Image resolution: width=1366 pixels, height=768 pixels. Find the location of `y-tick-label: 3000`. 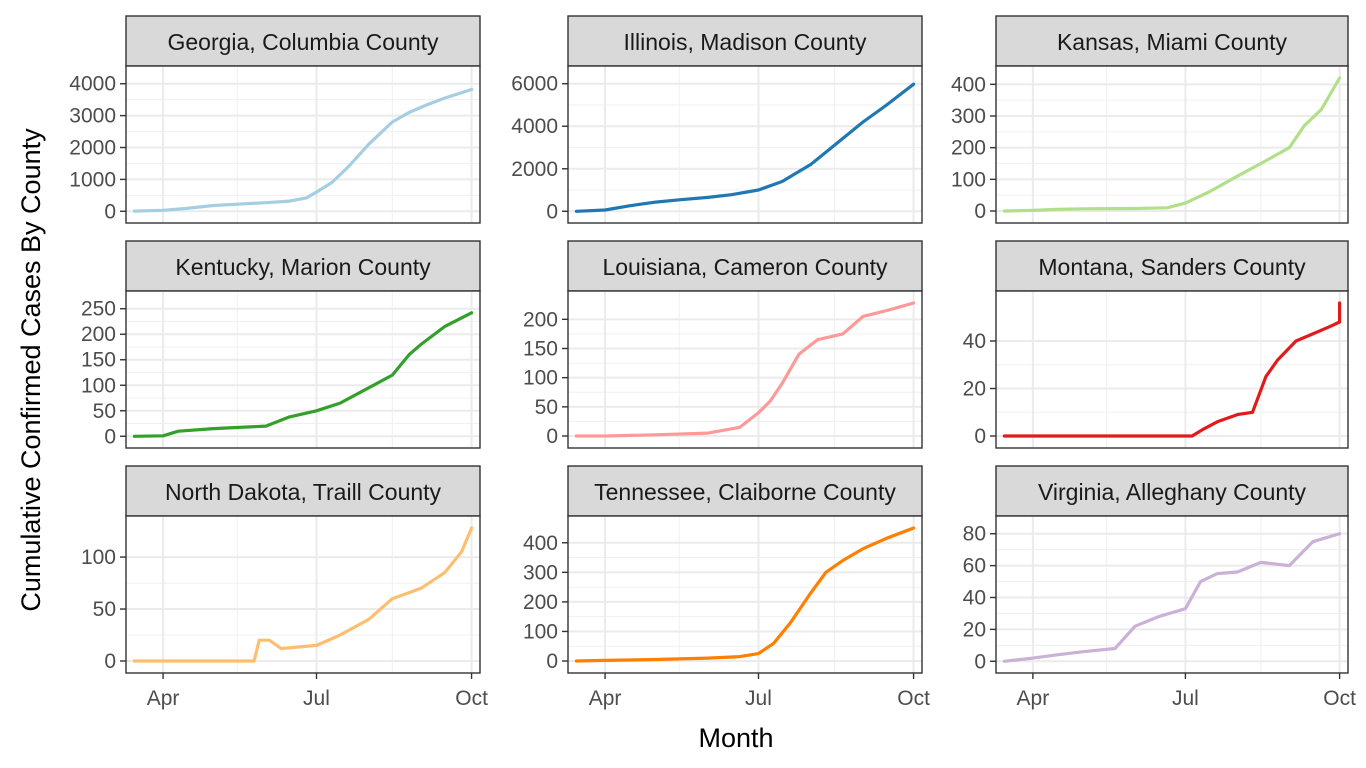

y-tick-label: 3000 is located at coordinates (92, 116).